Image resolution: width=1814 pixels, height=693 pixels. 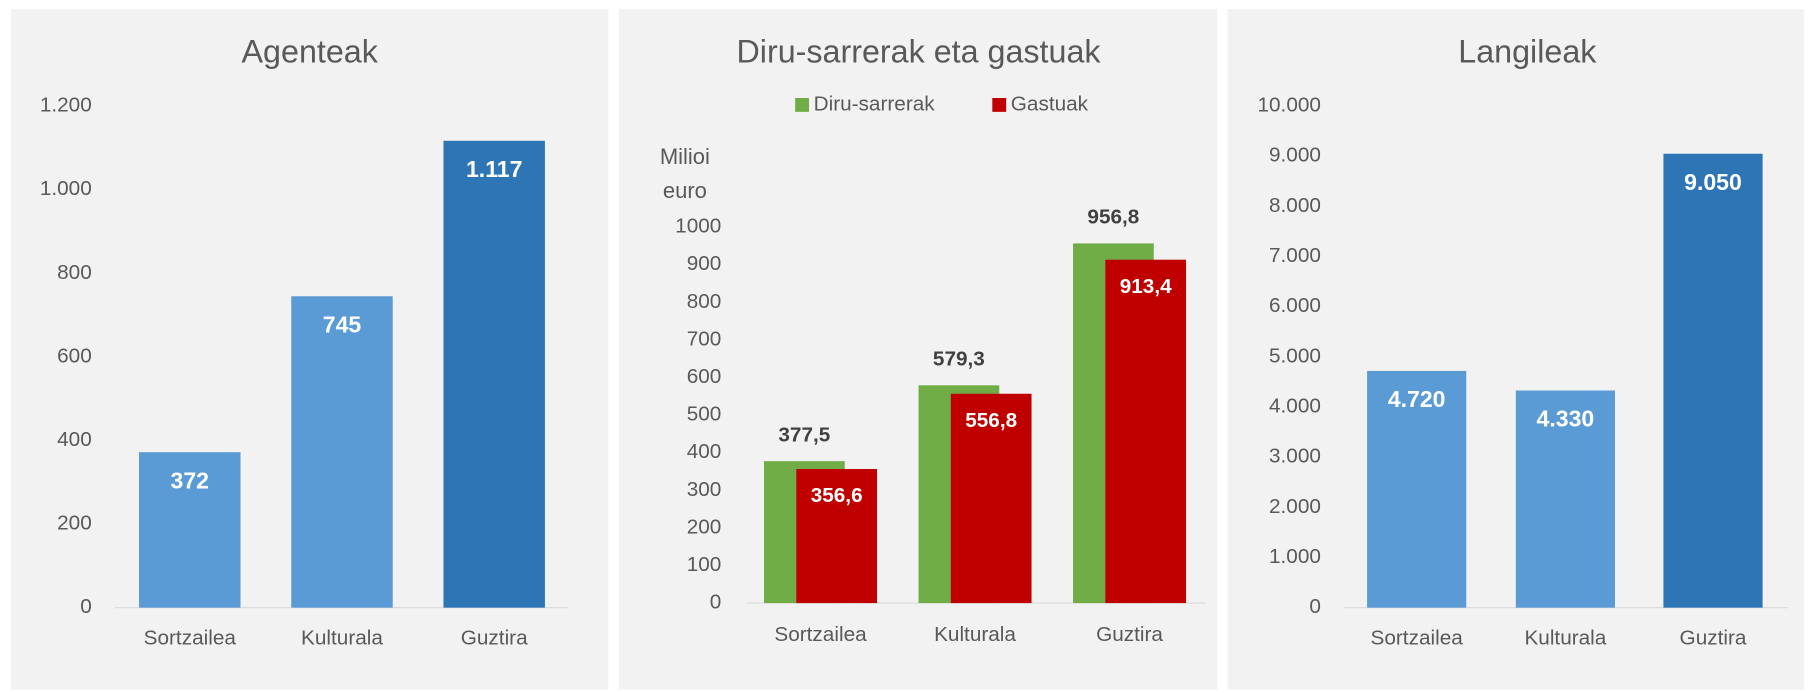 What do you see at coordinates (1527, 52) in the screenshot?
I see `chart-title: Langileak` at bounding box center [1527, 52].